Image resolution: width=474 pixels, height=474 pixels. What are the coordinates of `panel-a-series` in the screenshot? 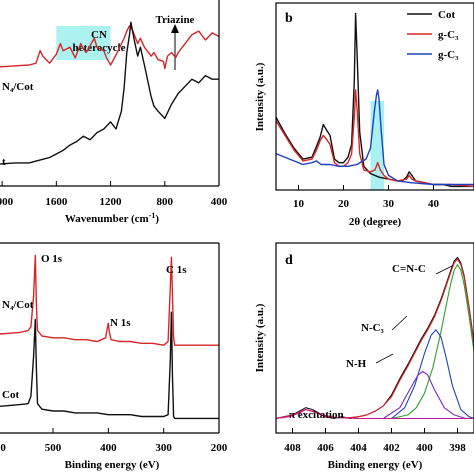 It's located at (110, 93).